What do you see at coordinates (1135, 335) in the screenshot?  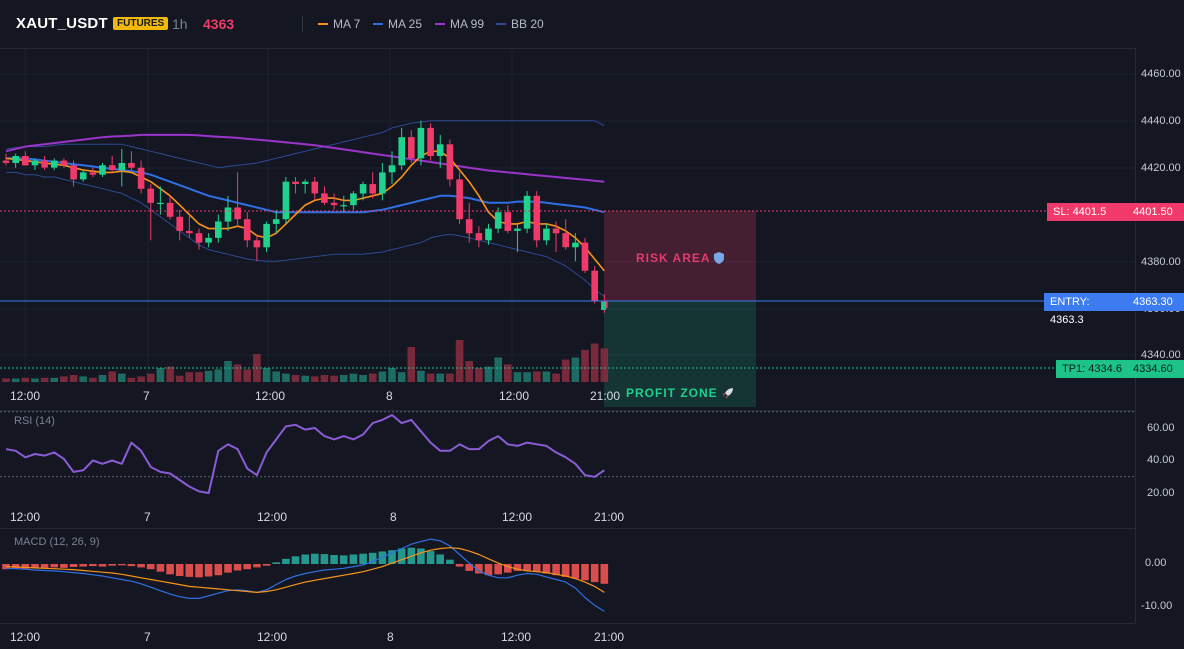 I see `price-axis-separator` at bounding box center [1135, 335].